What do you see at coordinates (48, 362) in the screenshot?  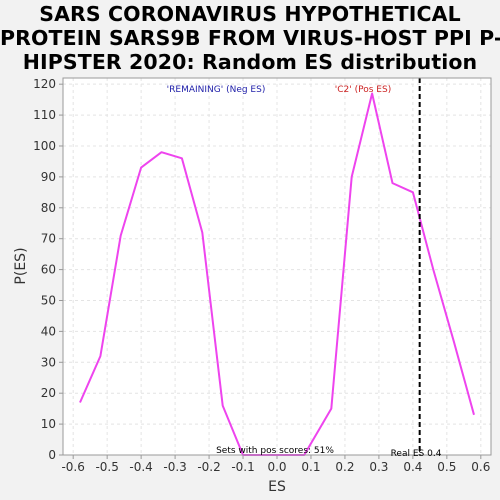 I see `y-tick-label-3: 30` at bounding box center [48, 362].